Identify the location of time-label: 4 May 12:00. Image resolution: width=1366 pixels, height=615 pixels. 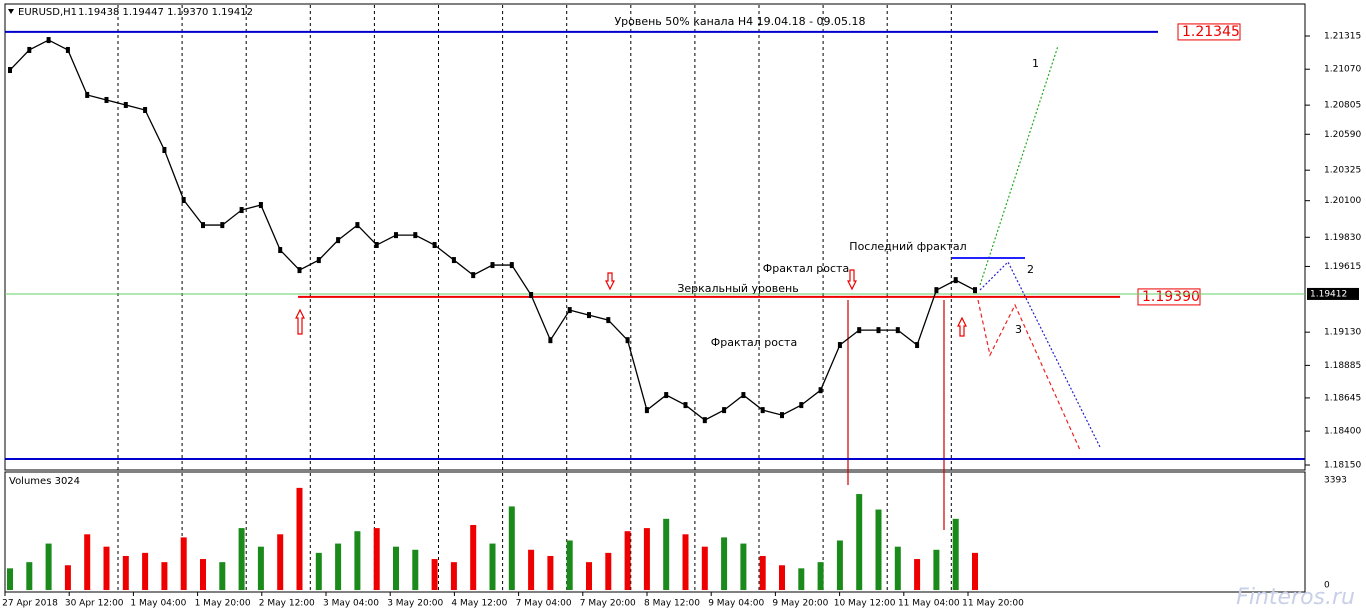
(479, 604).